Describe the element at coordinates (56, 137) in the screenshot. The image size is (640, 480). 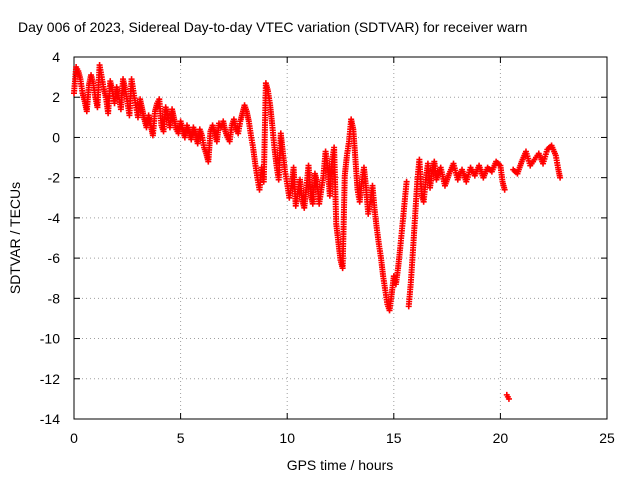
I see `y-tick-label: 0` at that location.